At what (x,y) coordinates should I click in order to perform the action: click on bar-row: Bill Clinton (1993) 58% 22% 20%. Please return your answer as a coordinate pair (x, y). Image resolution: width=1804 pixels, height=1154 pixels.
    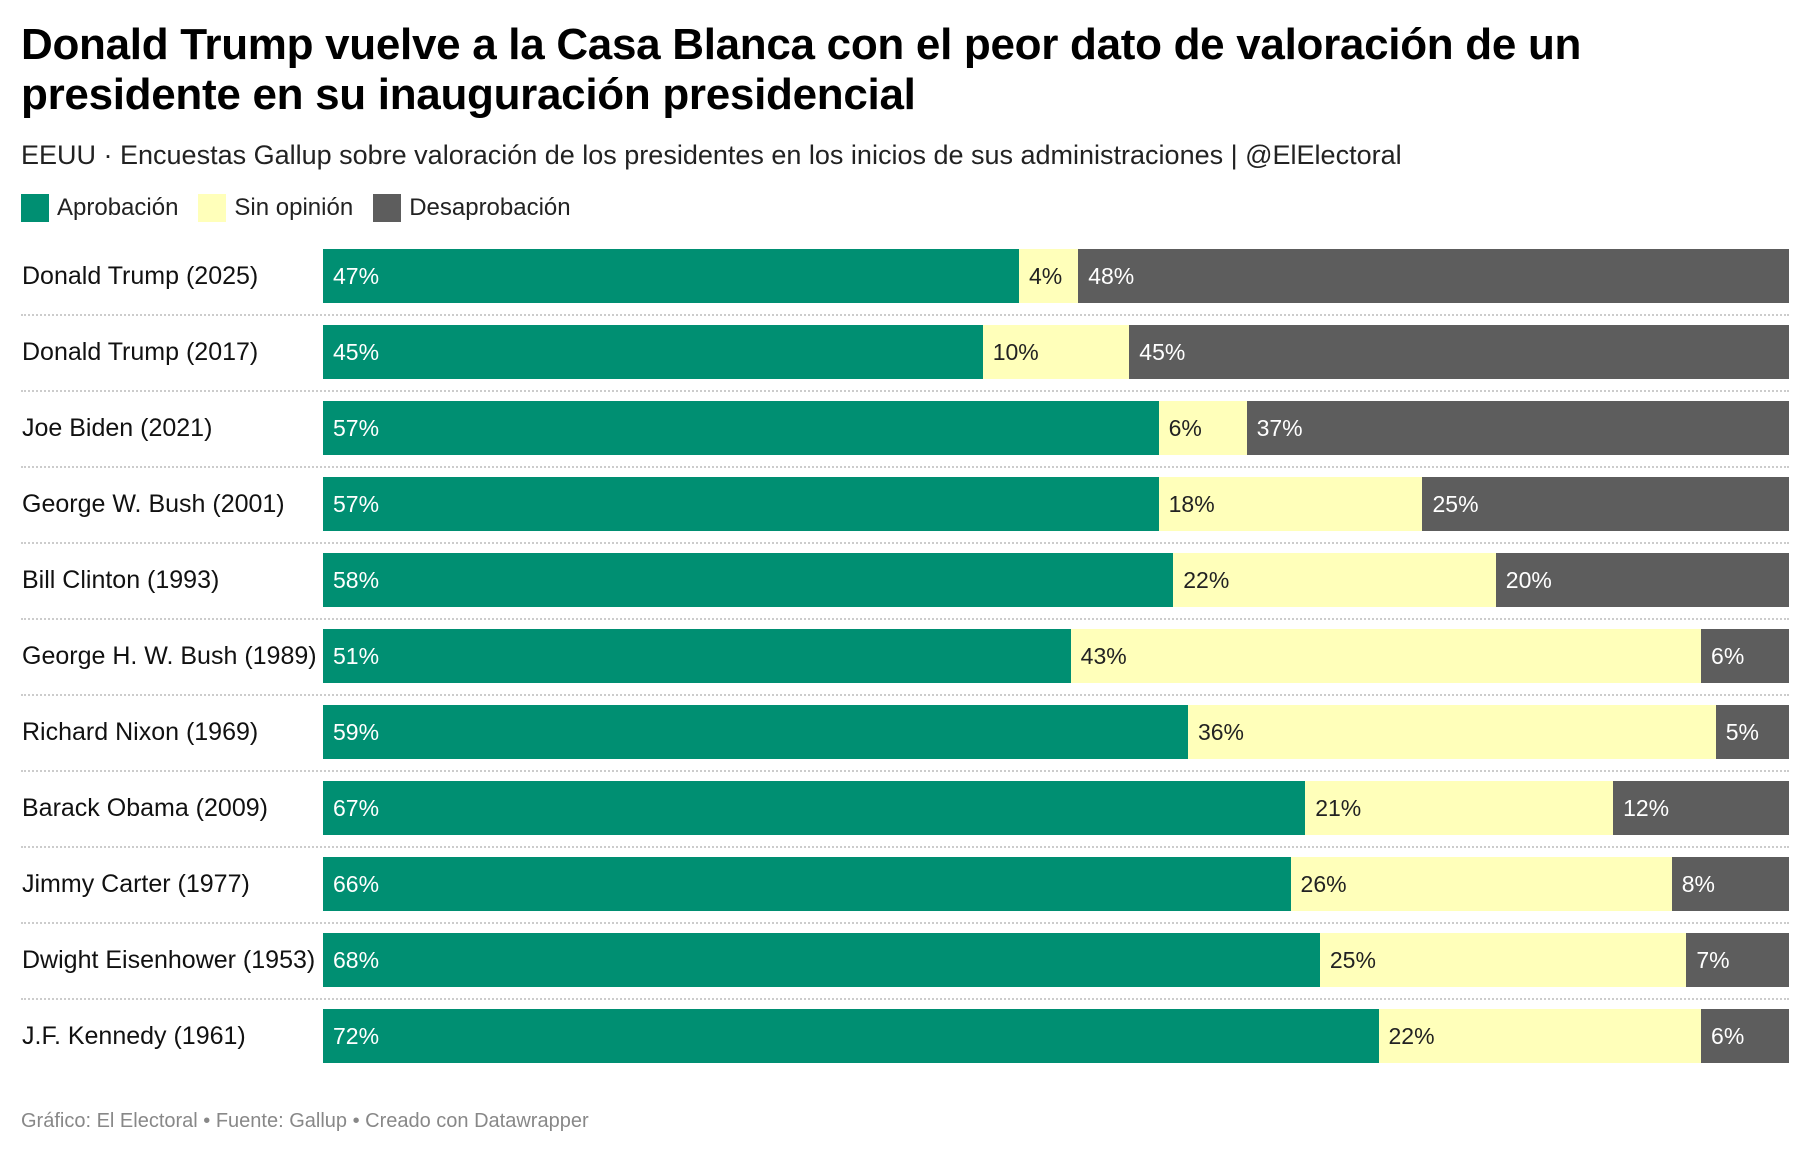
    Looking at the image, I should click on (906, 591).